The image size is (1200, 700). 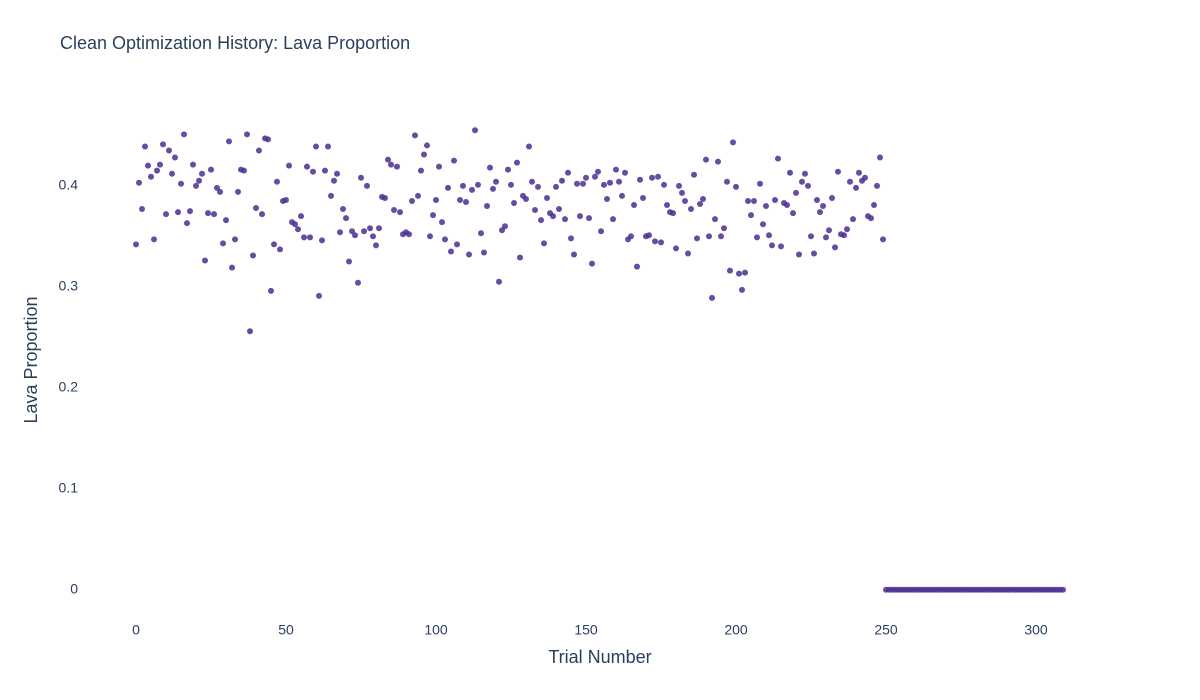 What do you see at coordinates (69, 487) in the screenshot?
I see `y-tick-label: 0.1` at bounding box center [69, 487].